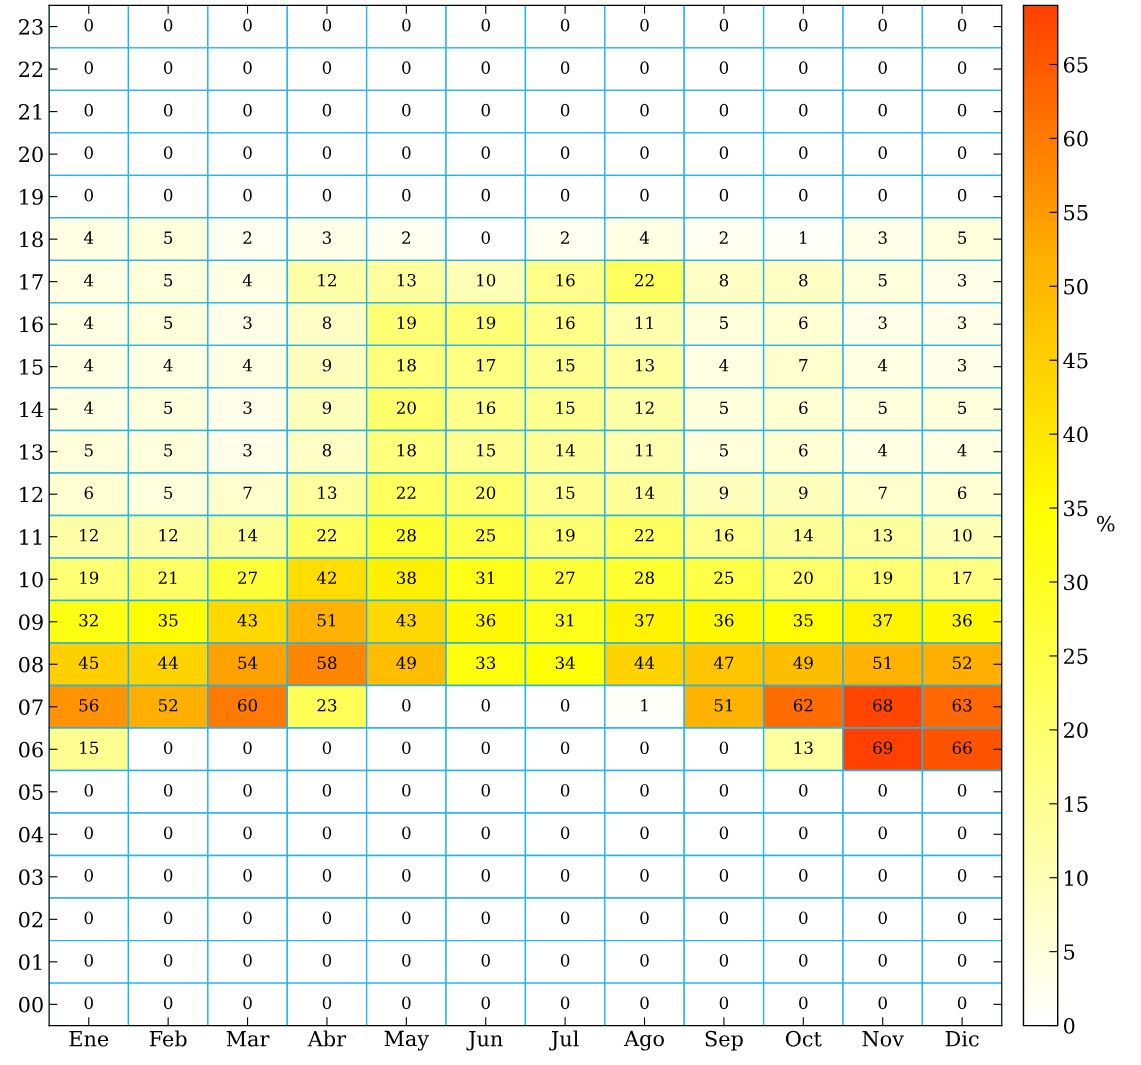 The image size is (1141, 1065). I want to click on x-tick-label: Nov, so click(883, 1039).